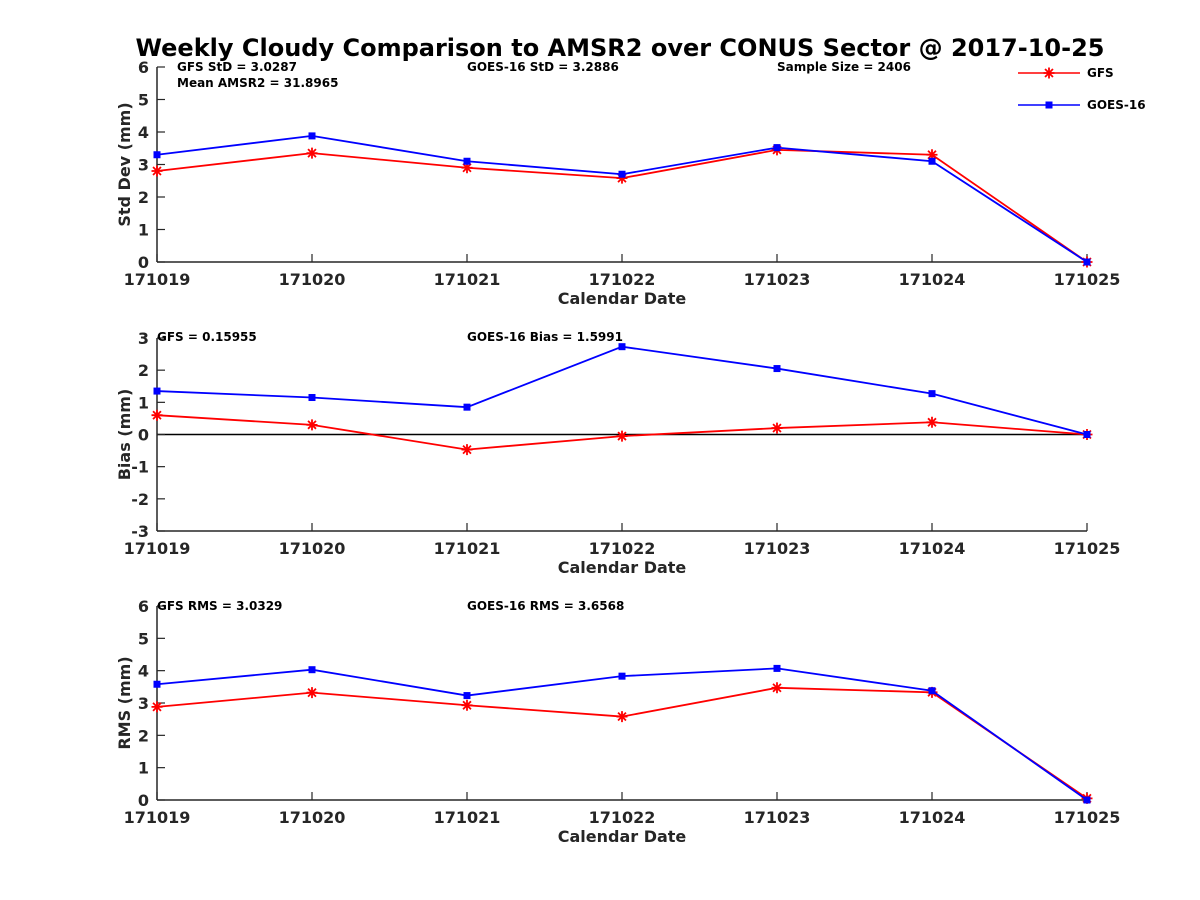  I want to click on stat-annotation: Sample Size = 2406, so click(844, 67).